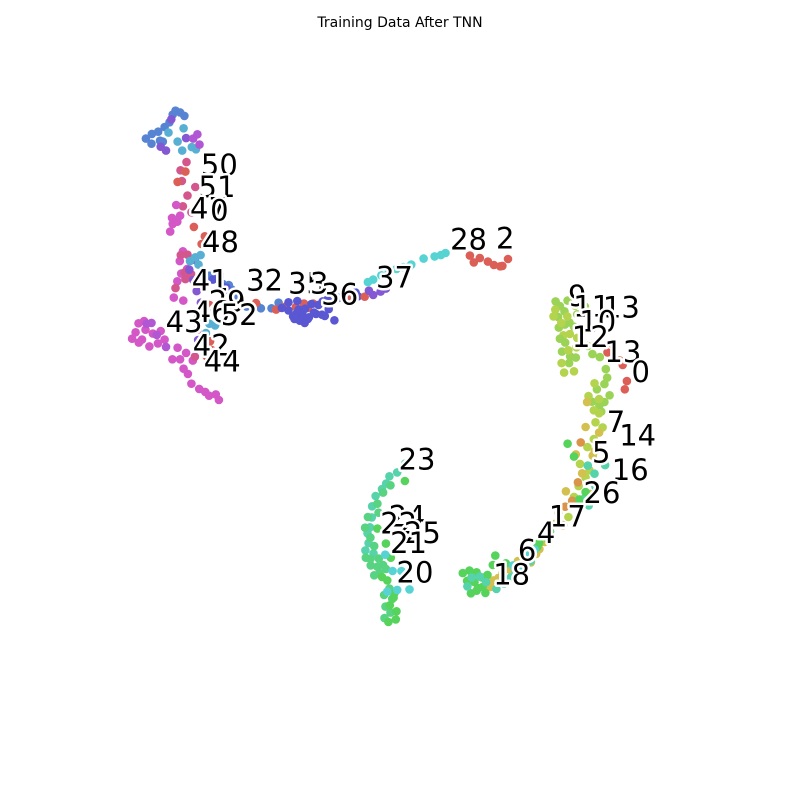  What do you see at coordinates (527, 550) in the screenshot?
I see `cluster-label: 6` at bounding box center [527, 550].